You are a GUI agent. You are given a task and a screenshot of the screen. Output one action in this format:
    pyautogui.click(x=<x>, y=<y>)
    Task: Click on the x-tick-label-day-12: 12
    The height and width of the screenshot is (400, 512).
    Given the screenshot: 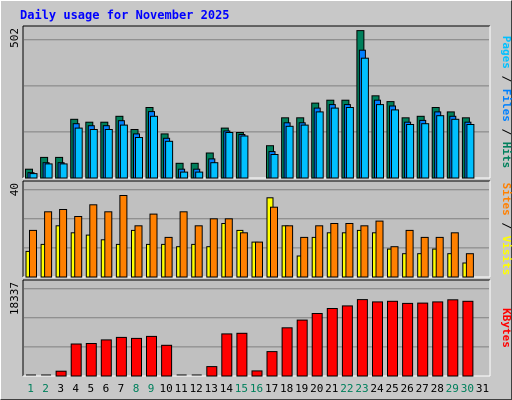 What is the action you would take?
    pyautogui.click(x=196, y=388)
    